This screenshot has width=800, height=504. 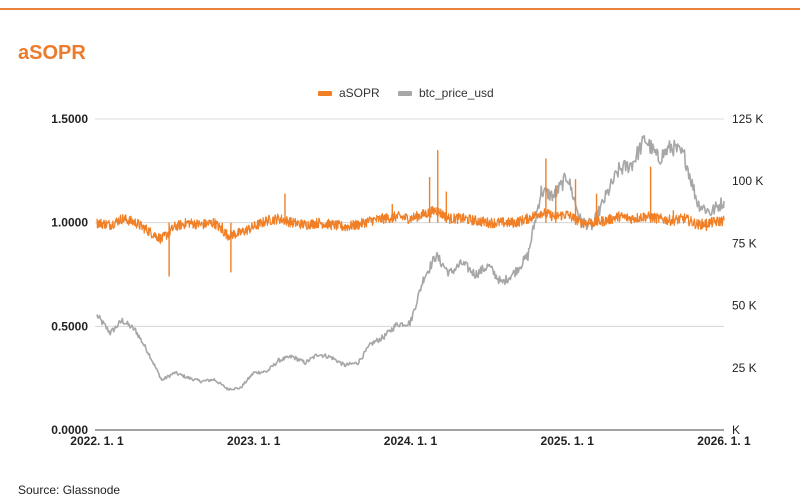 I want to click on source-note: Source: Glassnode, so click(x=69, y=490).